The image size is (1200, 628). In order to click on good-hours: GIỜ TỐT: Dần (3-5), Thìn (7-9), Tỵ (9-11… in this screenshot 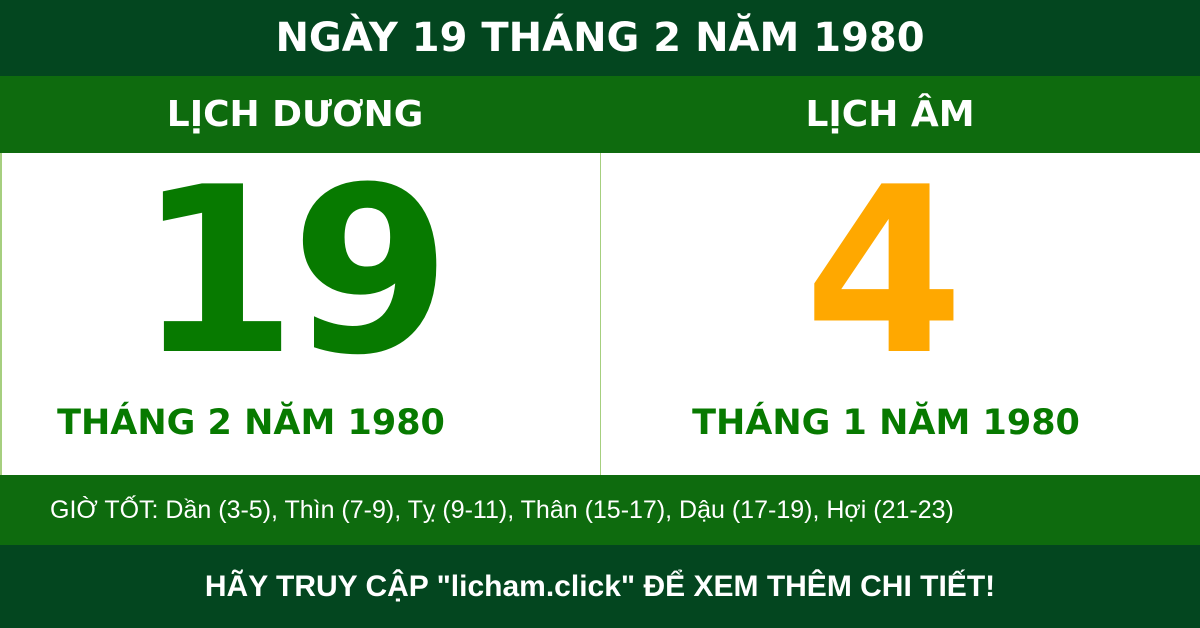, I will do `click(600, 510)`.